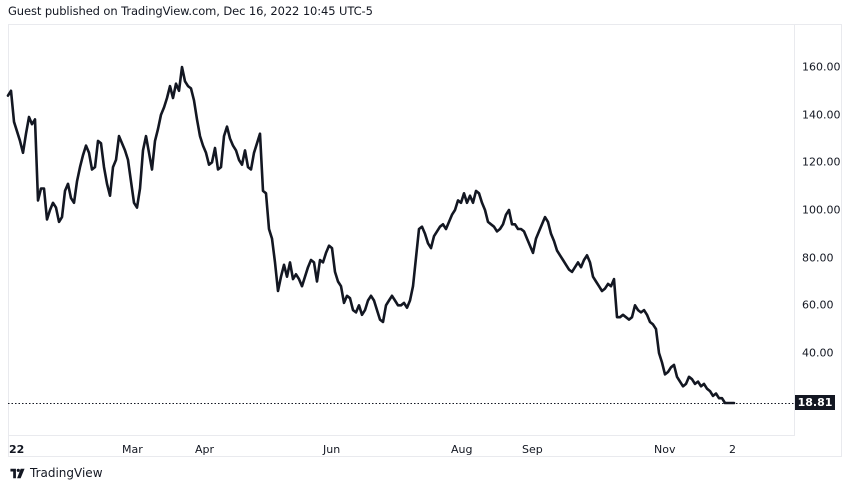  Describe the element at coordinates (815, 402) in the screenshot. I see `last-price-label: 18.81` at that location.